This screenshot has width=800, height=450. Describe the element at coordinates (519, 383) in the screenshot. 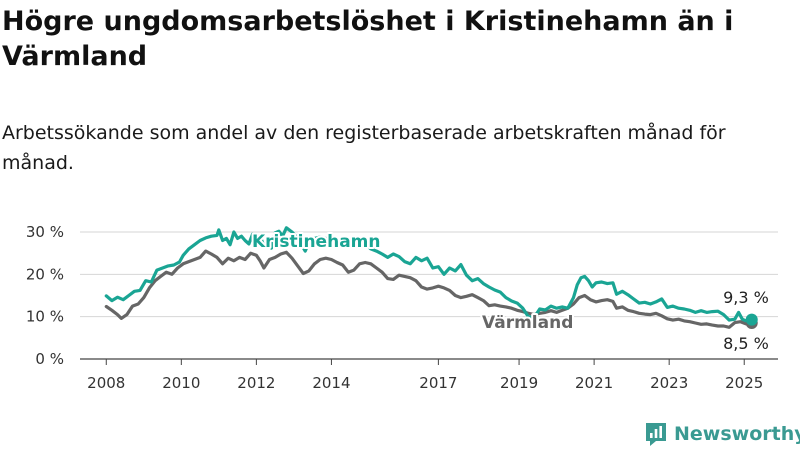

I see `x-tick-label: 2019` at that location.